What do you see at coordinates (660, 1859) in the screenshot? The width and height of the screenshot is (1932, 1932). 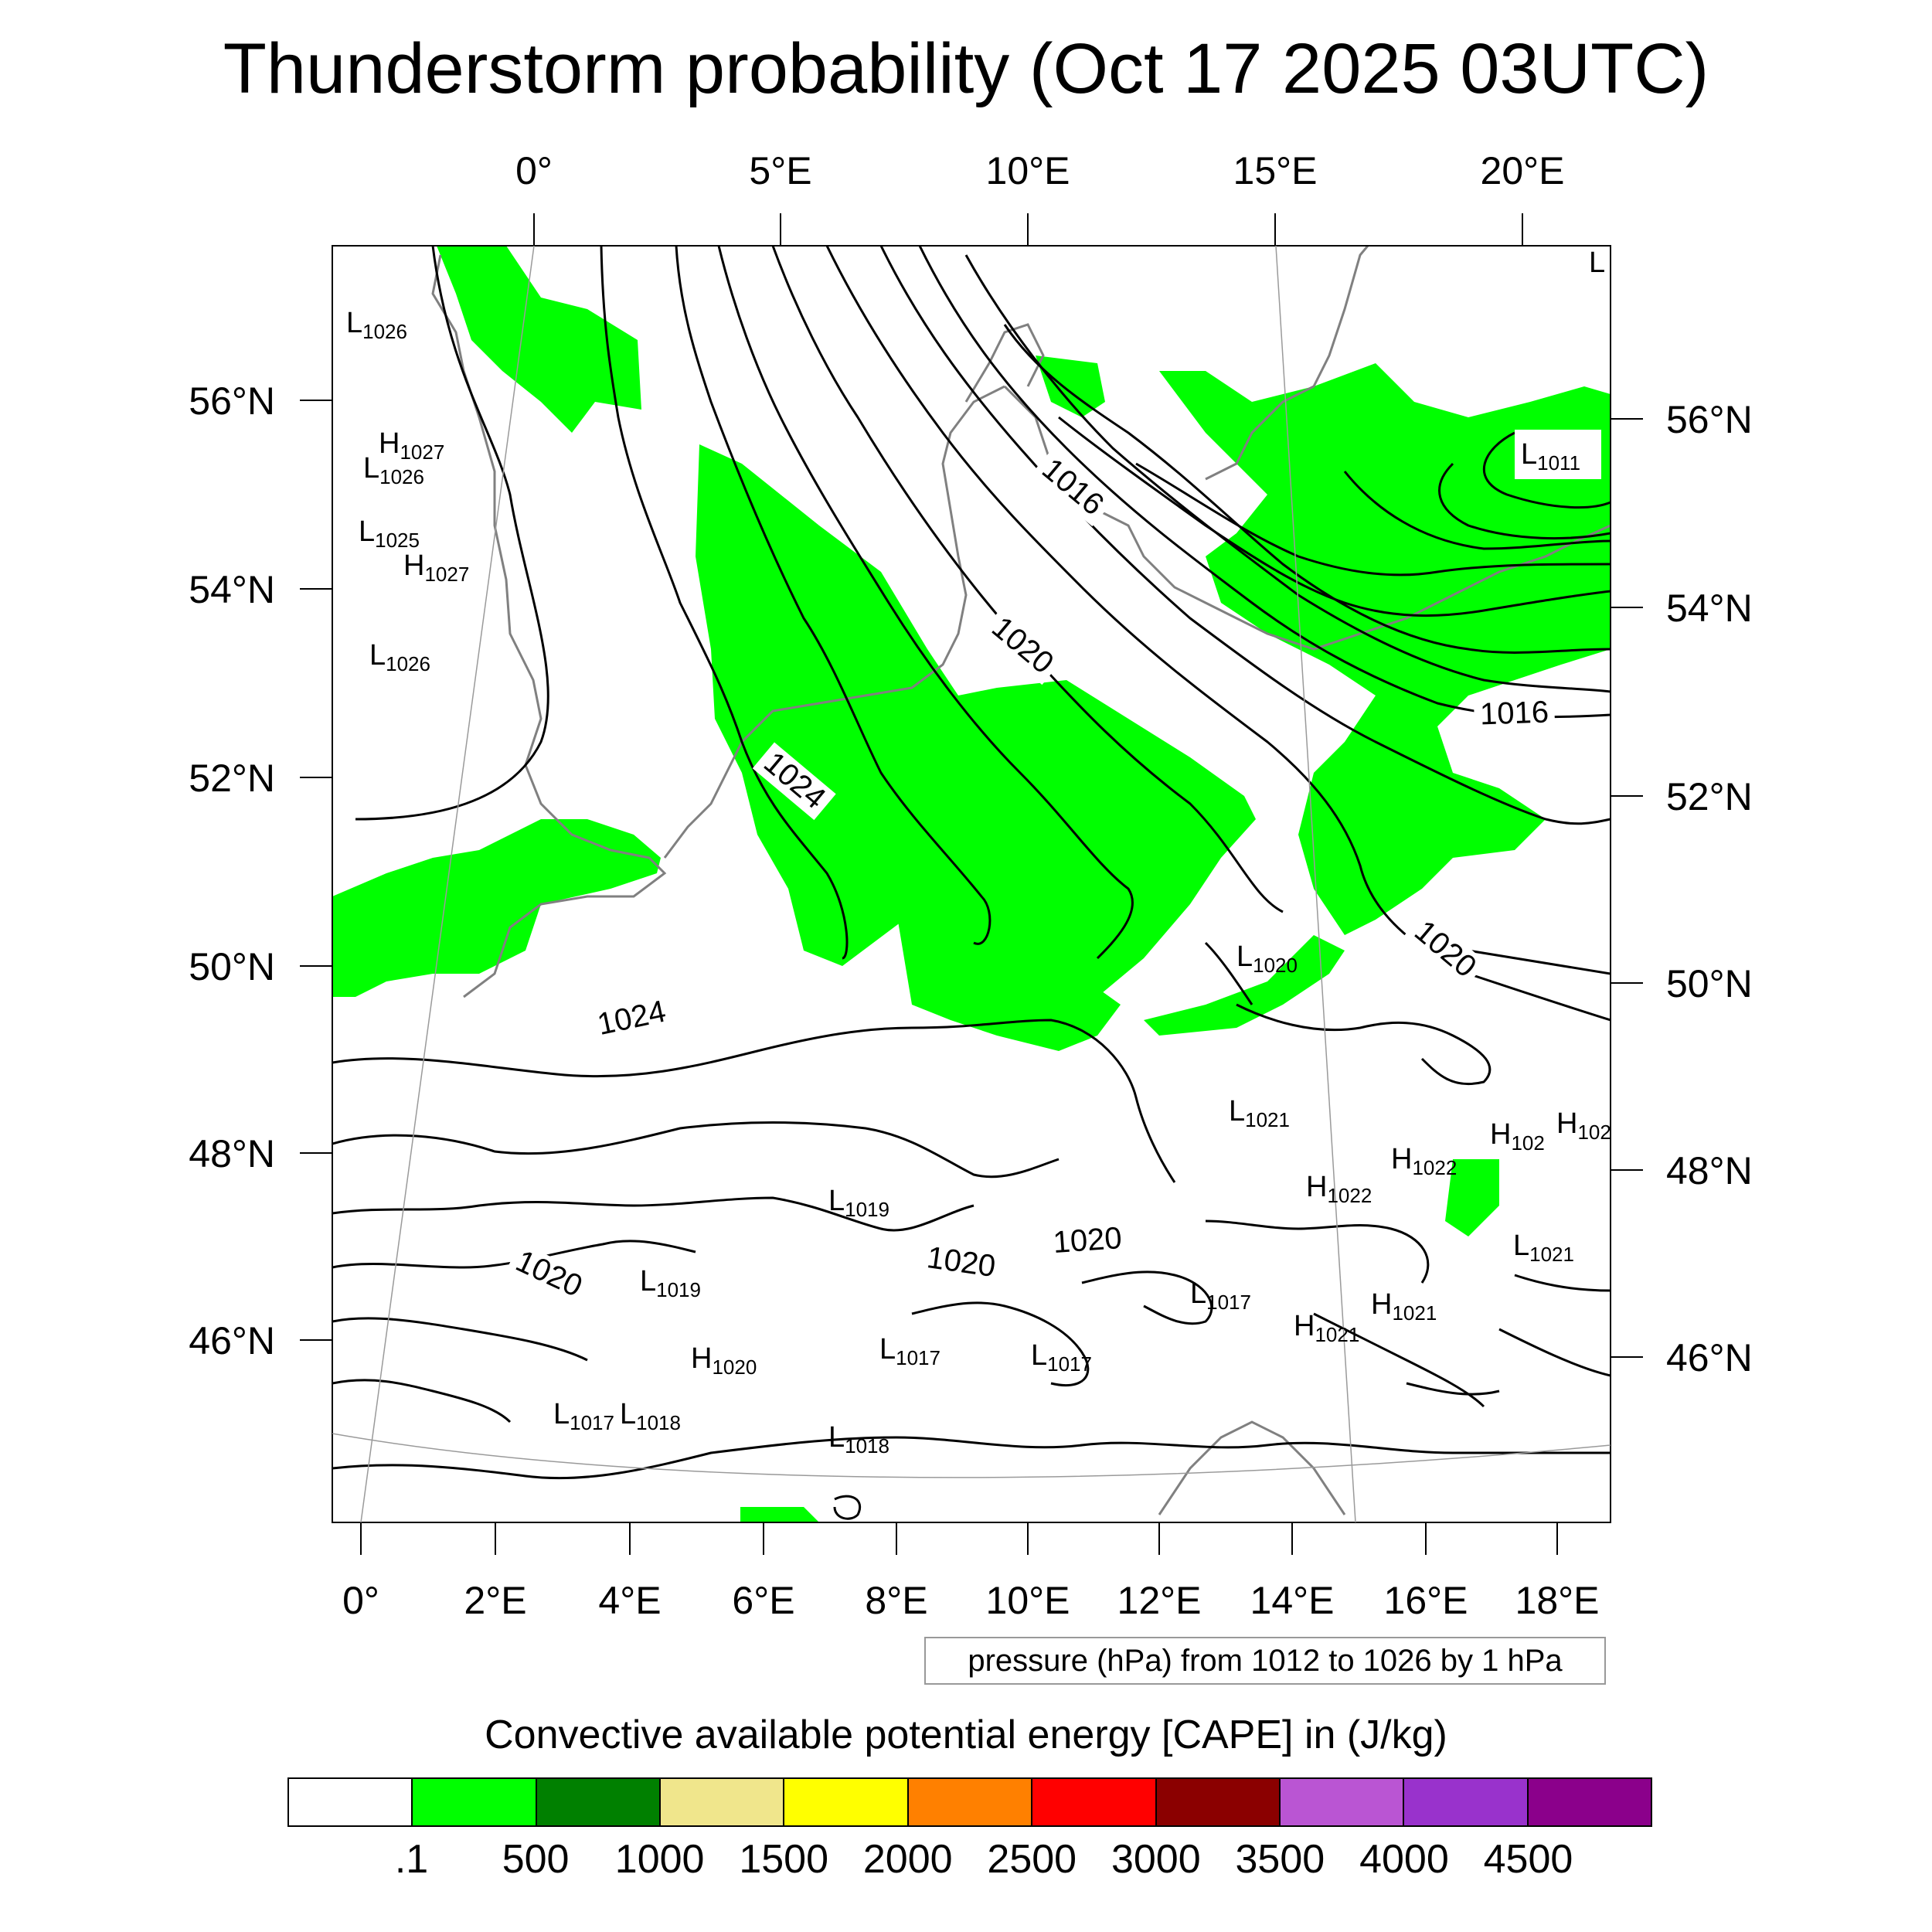 I see `colorbar-label: 1000` at bounding box center [660, 1859].